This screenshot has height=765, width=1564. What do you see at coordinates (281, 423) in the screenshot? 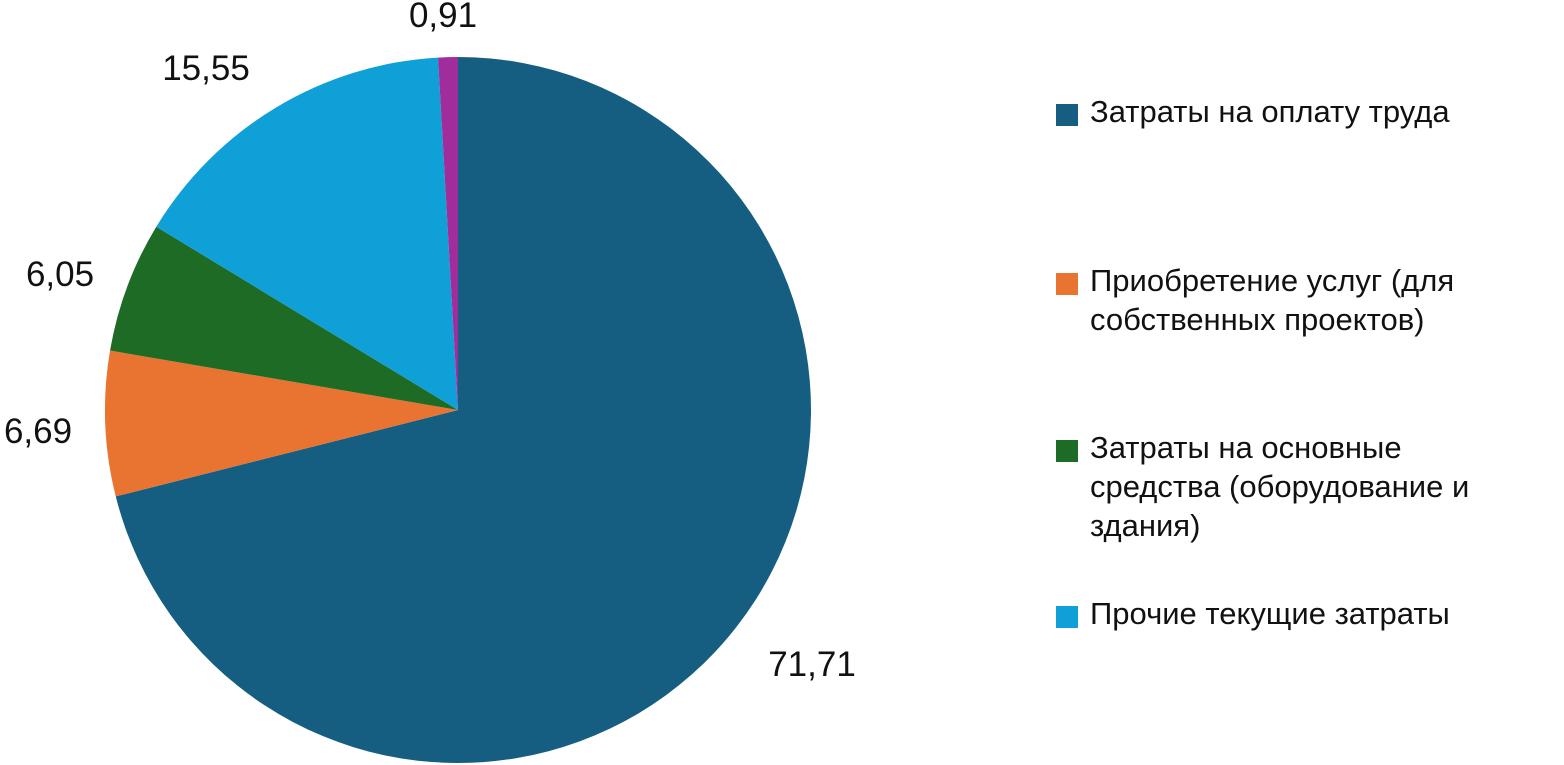
I see `pie-slice-services` at bounding box center [281, 423].